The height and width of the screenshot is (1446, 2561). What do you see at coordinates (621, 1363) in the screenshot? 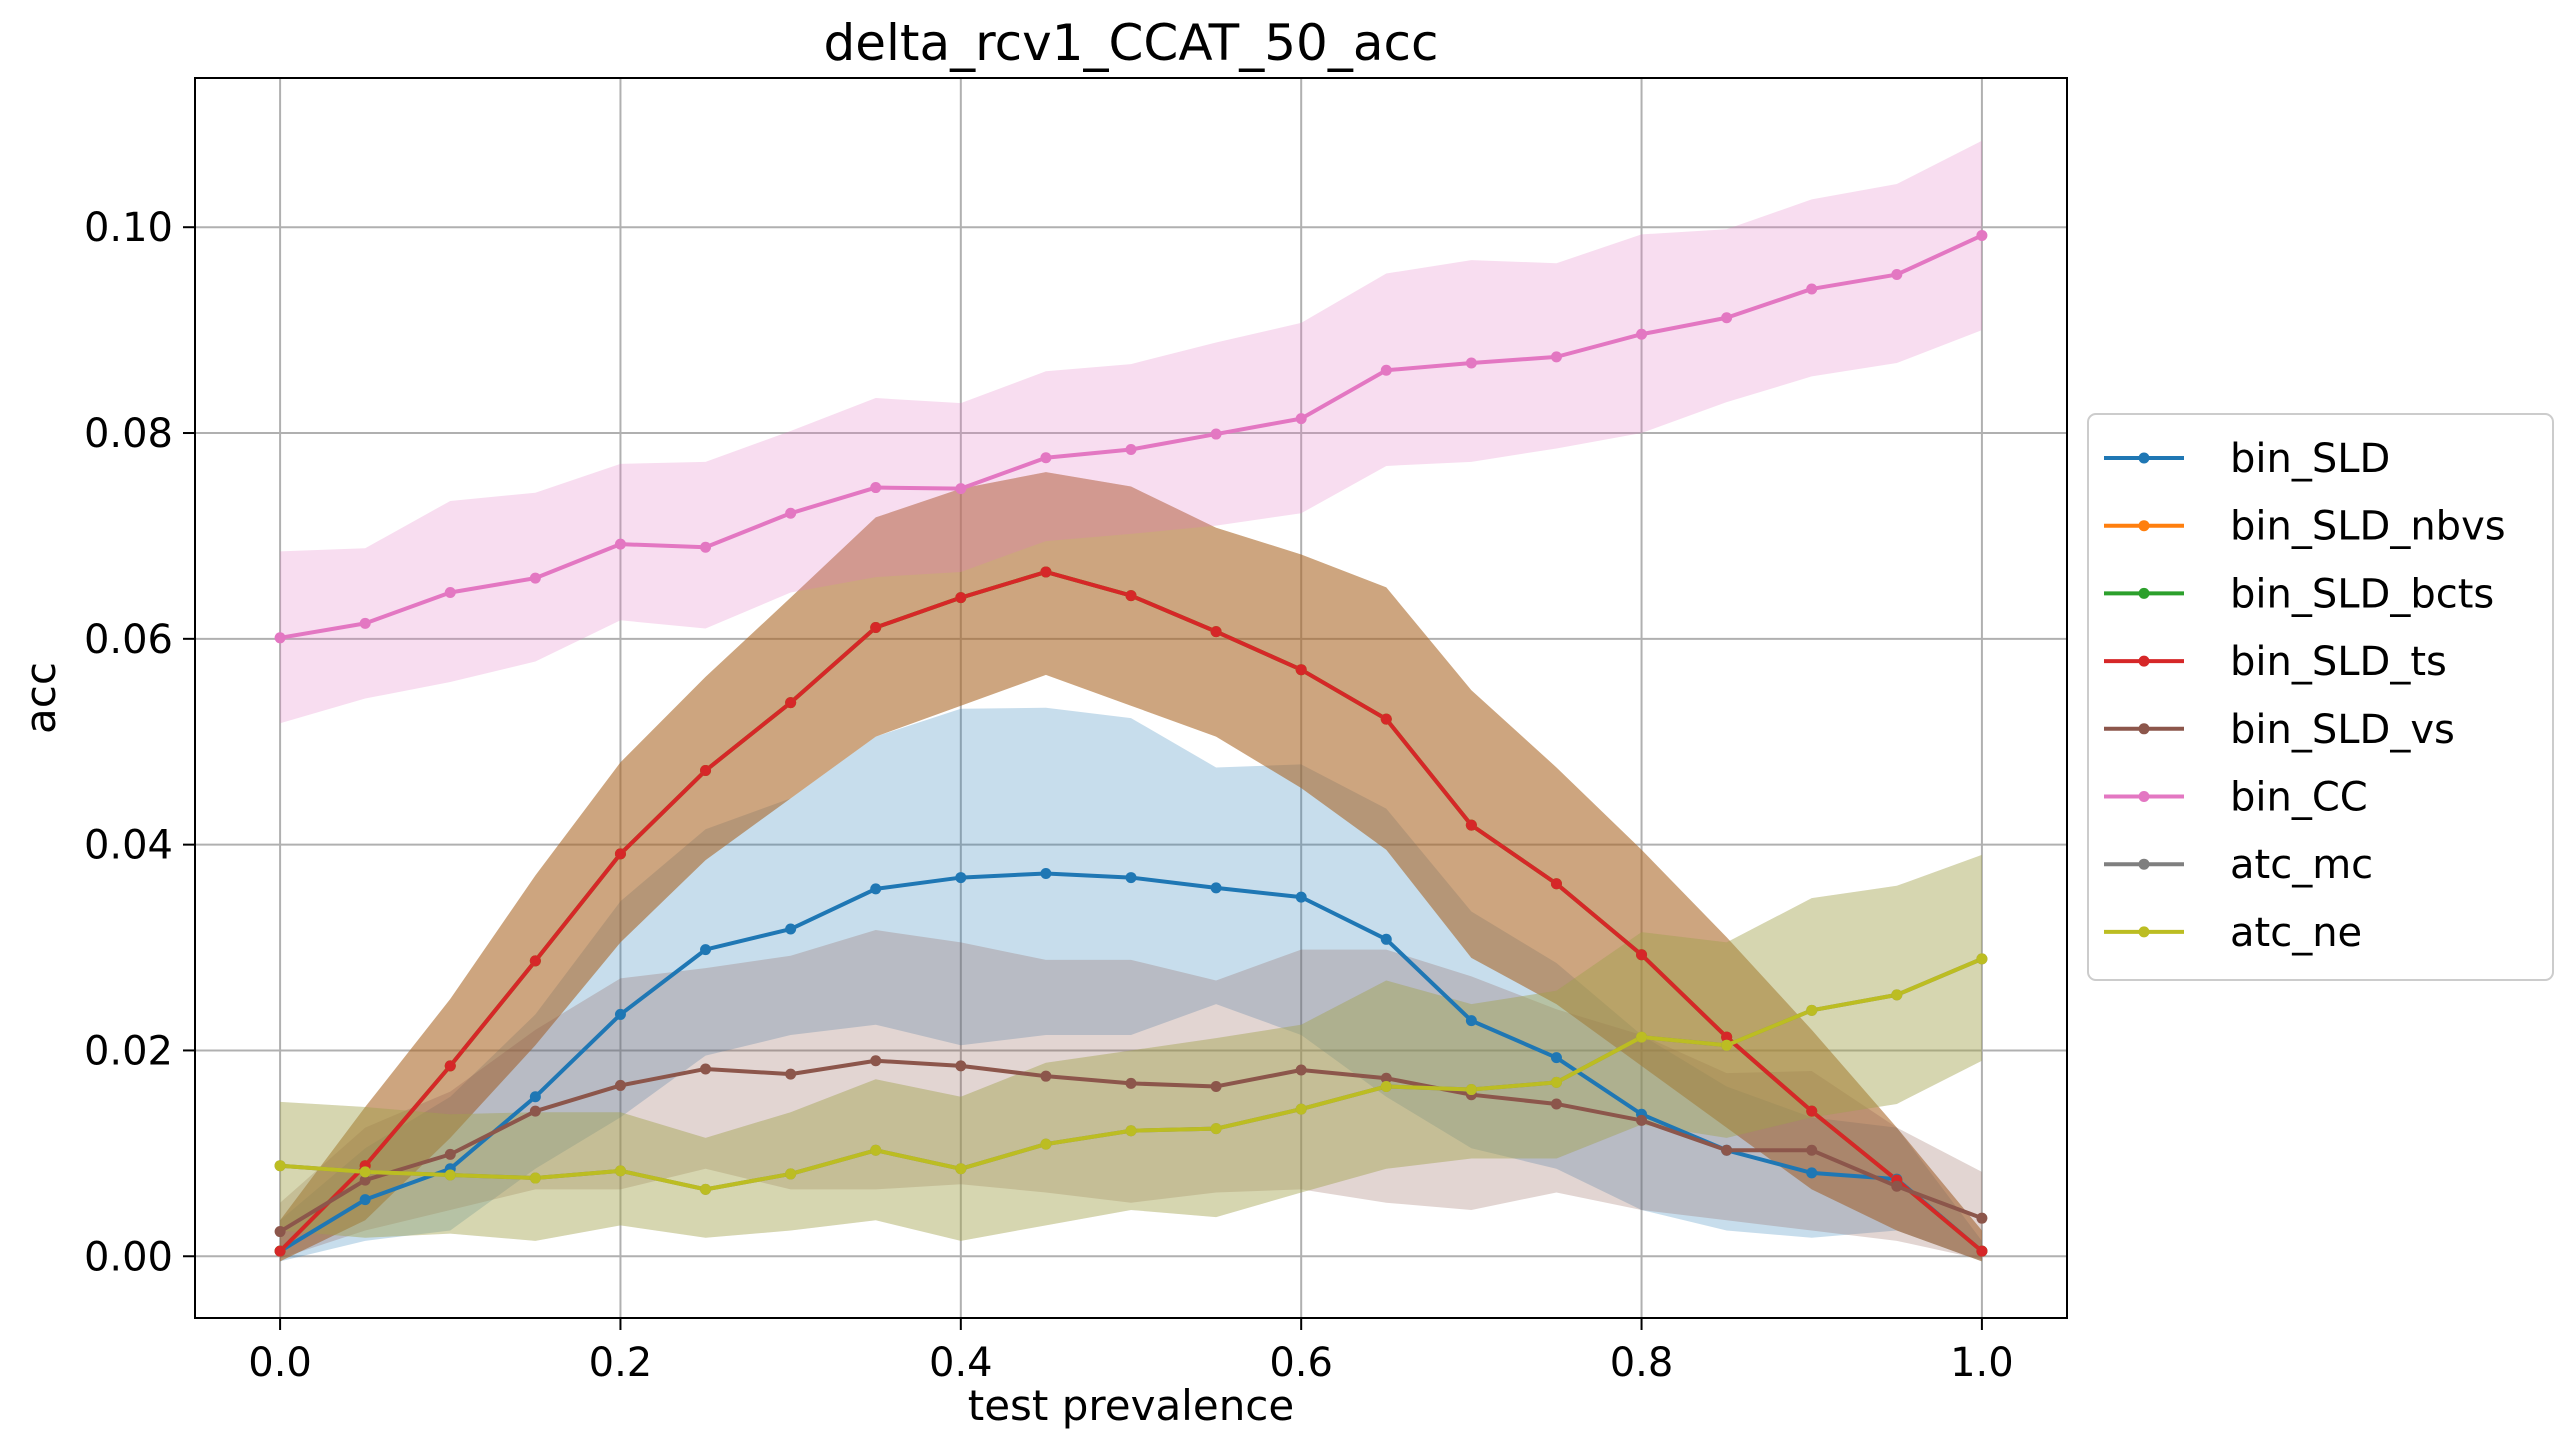
I see `x-tick-label: 0.2` at bounding box center [621, 1363].